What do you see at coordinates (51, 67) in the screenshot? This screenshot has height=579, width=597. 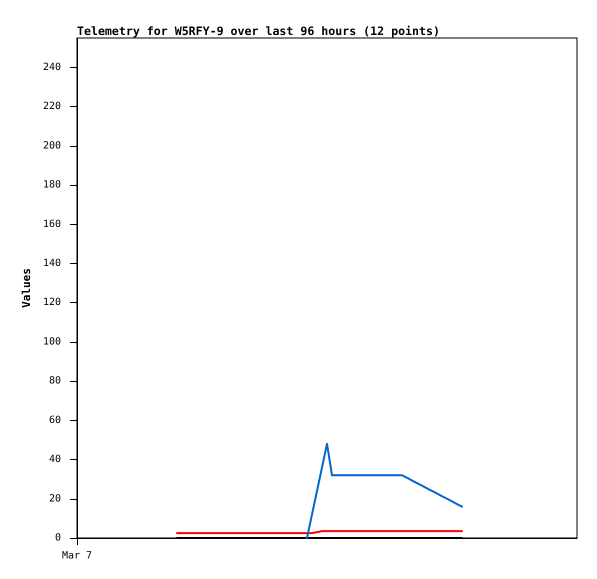 I see `y-tick-label: 240` at bounding box center [51, 67].